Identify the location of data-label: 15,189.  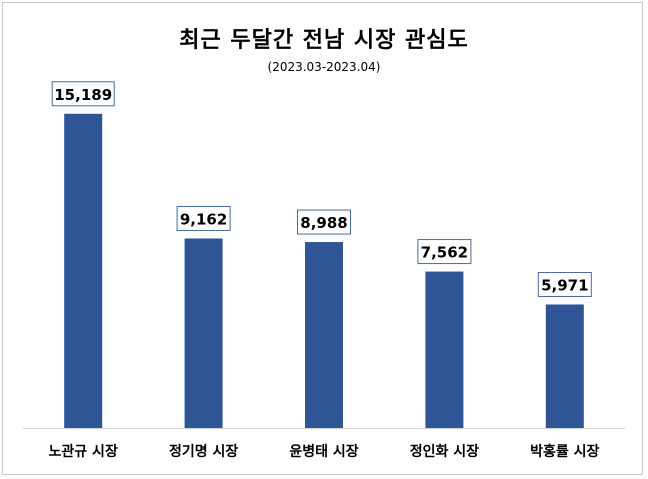
(83, 95).